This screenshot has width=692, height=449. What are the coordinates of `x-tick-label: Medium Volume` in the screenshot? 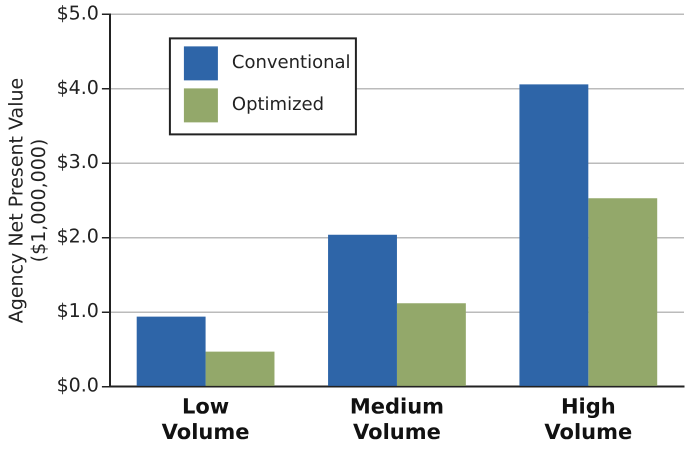 It's located at (397, 419).